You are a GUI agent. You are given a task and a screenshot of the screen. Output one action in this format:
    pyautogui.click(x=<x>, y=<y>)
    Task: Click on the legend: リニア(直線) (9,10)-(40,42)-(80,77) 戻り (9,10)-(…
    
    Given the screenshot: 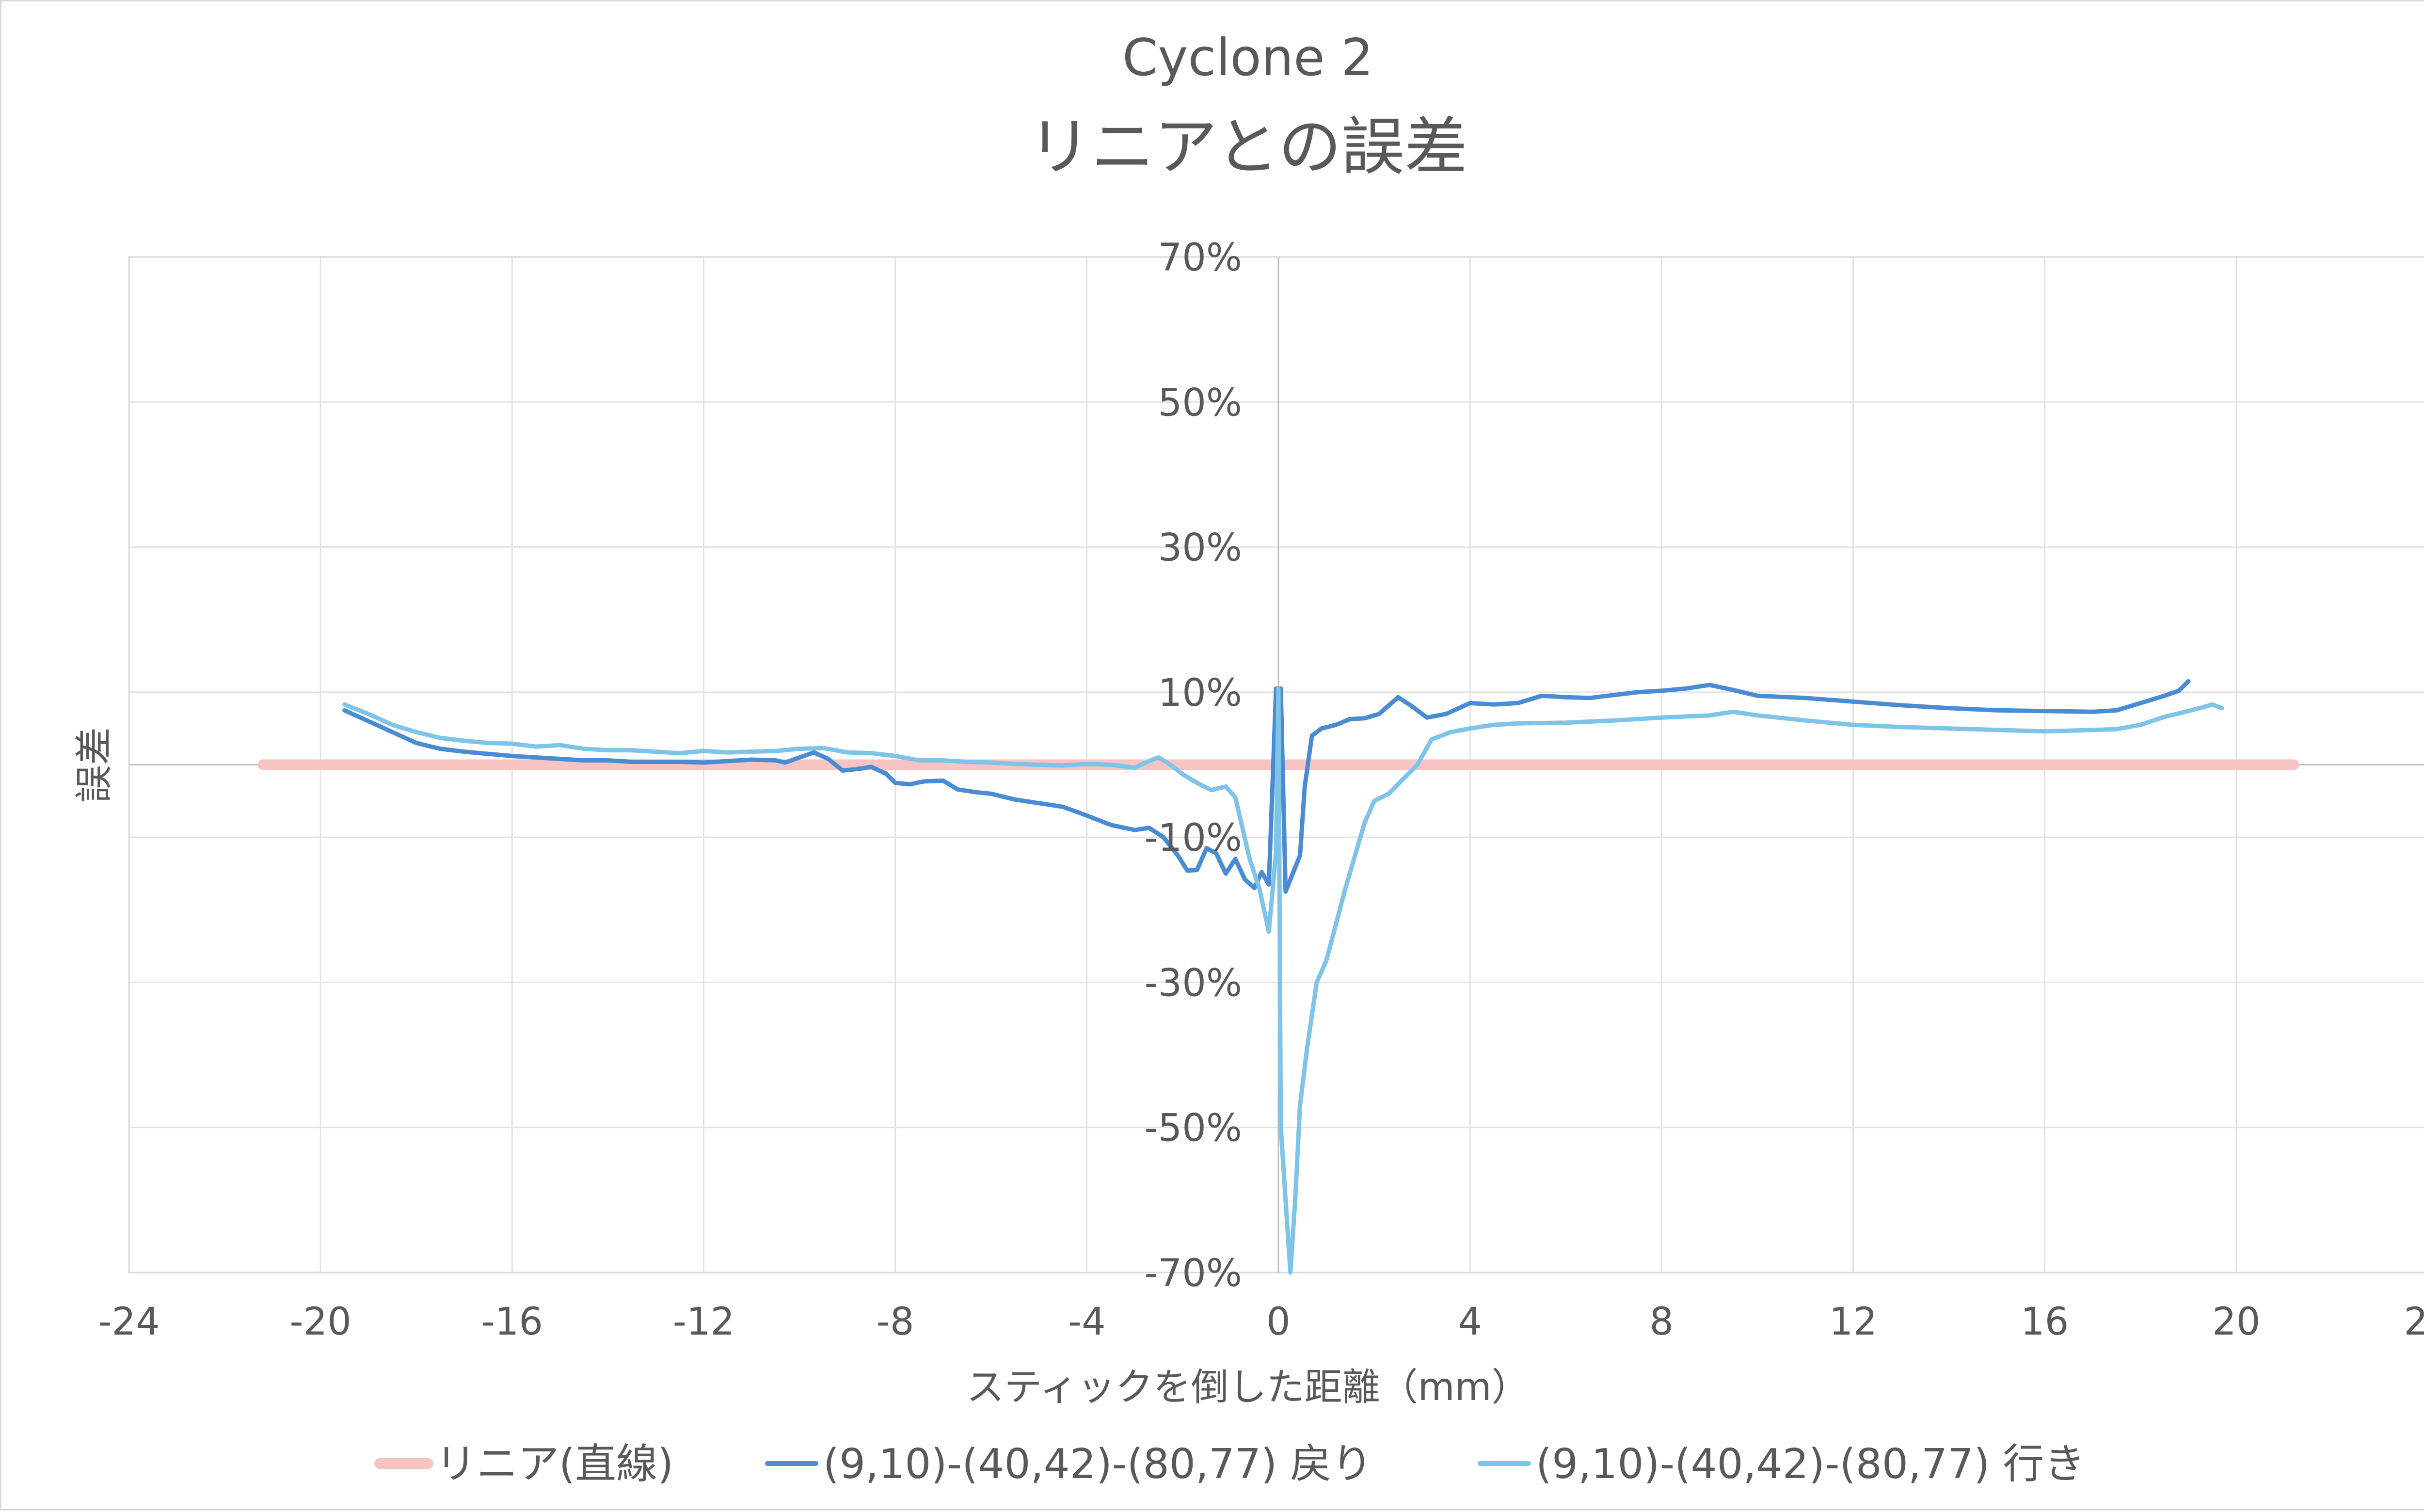 What is the action you would take?
    pyautogui.click(x=1230, y=1464)
    